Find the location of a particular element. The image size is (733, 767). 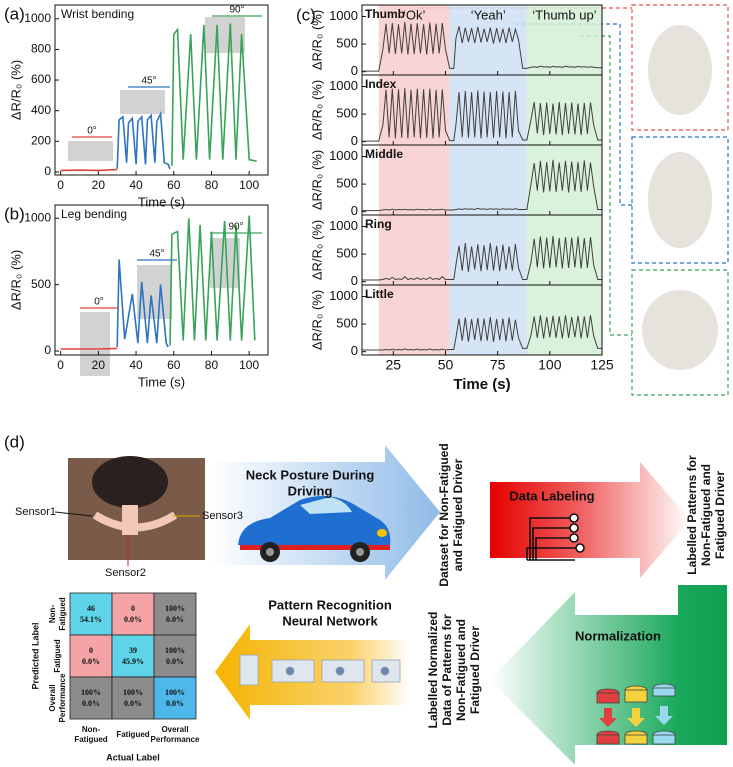

finger-label: Little is located at coordinates (379, 294).